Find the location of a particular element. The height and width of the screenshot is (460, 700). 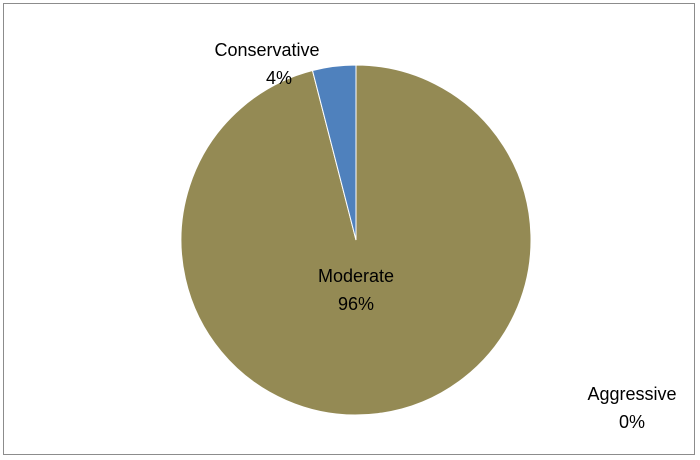

slice-value-label-moderate: 96% is located at coordinates (356, 304).